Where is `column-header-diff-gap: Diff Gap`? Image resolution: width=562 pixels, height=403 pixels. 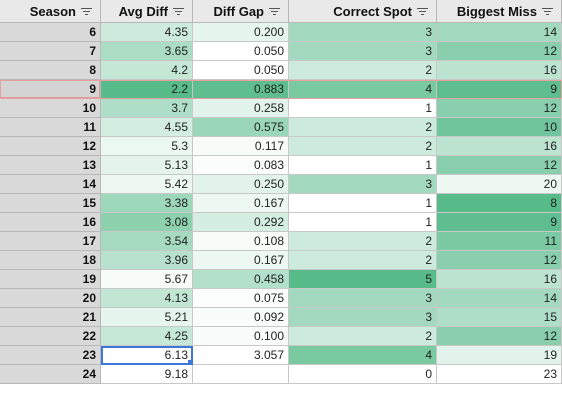 column-header-diff-gap: Diff Gap is located at coordinates (241, 11).